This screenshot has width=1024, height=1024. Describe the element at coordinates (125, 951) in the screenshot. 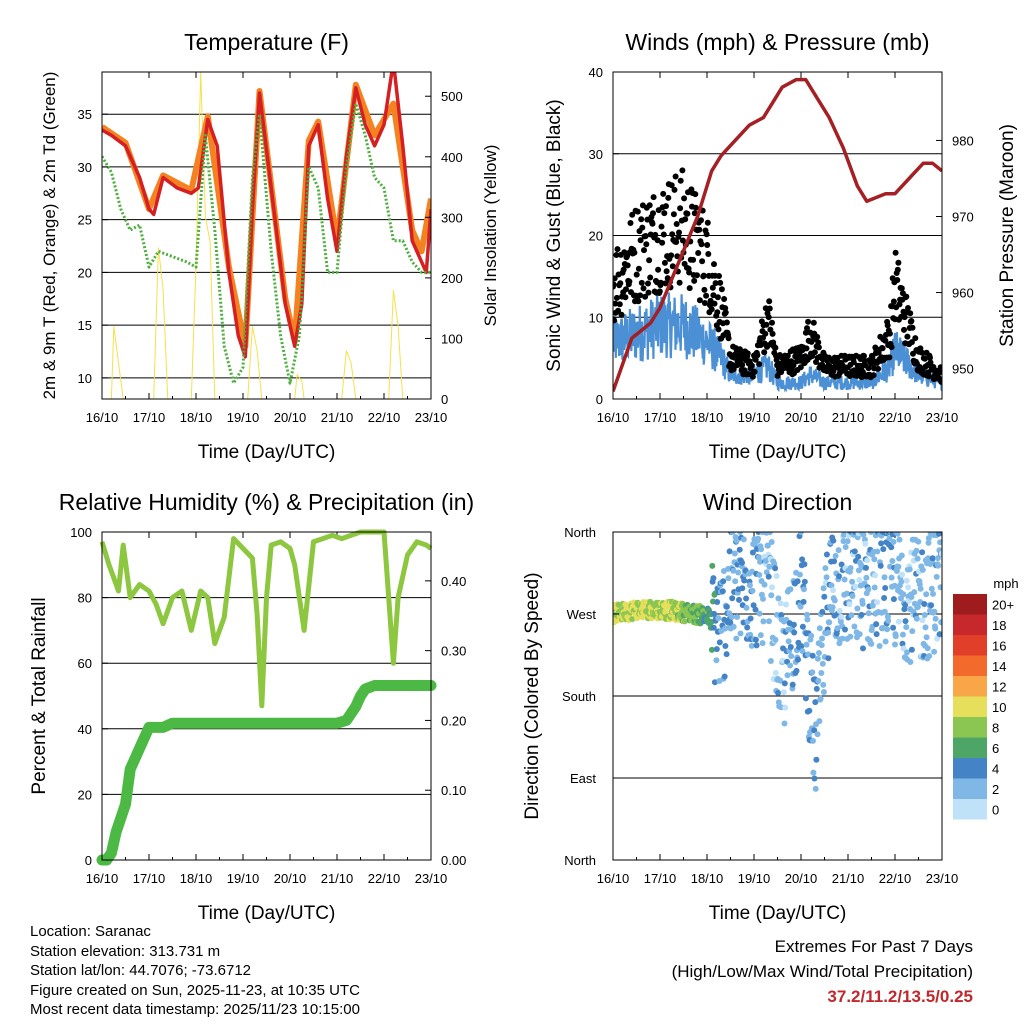

I see `elevation-text: Station elevation: 313.731 m` at that location.